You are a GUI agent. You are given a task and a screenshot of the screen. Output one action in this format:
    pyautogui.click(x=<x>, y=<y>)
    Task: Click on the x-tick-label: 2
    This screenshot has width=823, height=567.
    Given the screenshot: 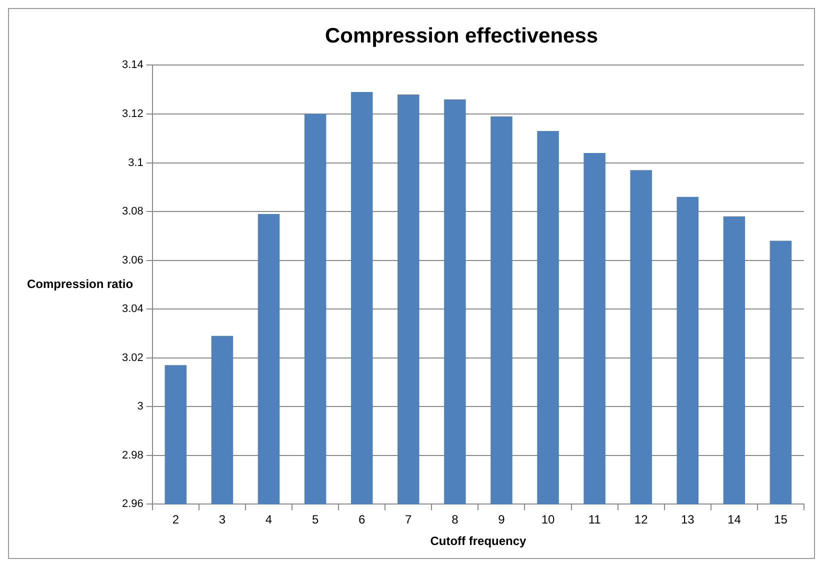 What is the action you would take?
    pyautogui.click(x=176, y=519)
    